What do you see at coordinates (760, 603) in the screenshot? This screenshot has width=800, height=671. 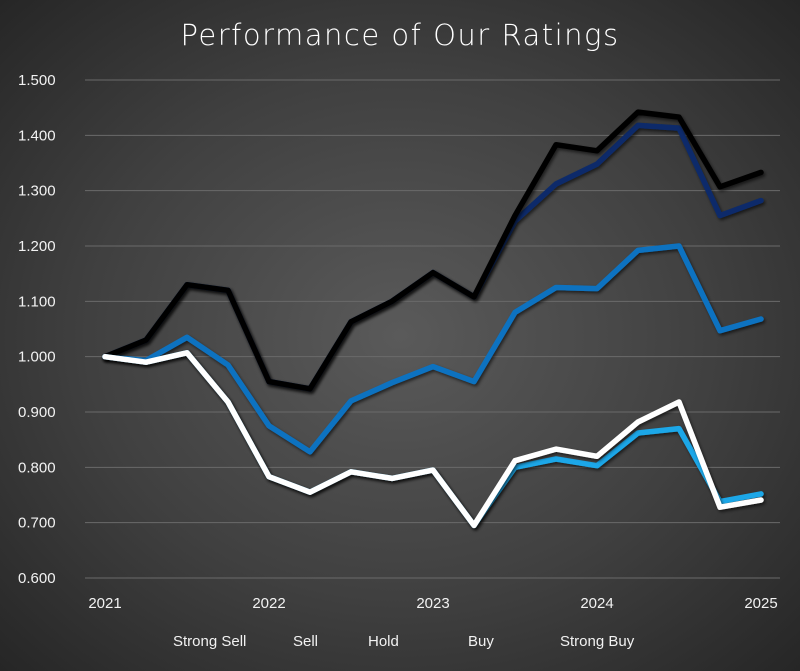 I see `x-tick-label: 2025` at bounding box center [760, 603].